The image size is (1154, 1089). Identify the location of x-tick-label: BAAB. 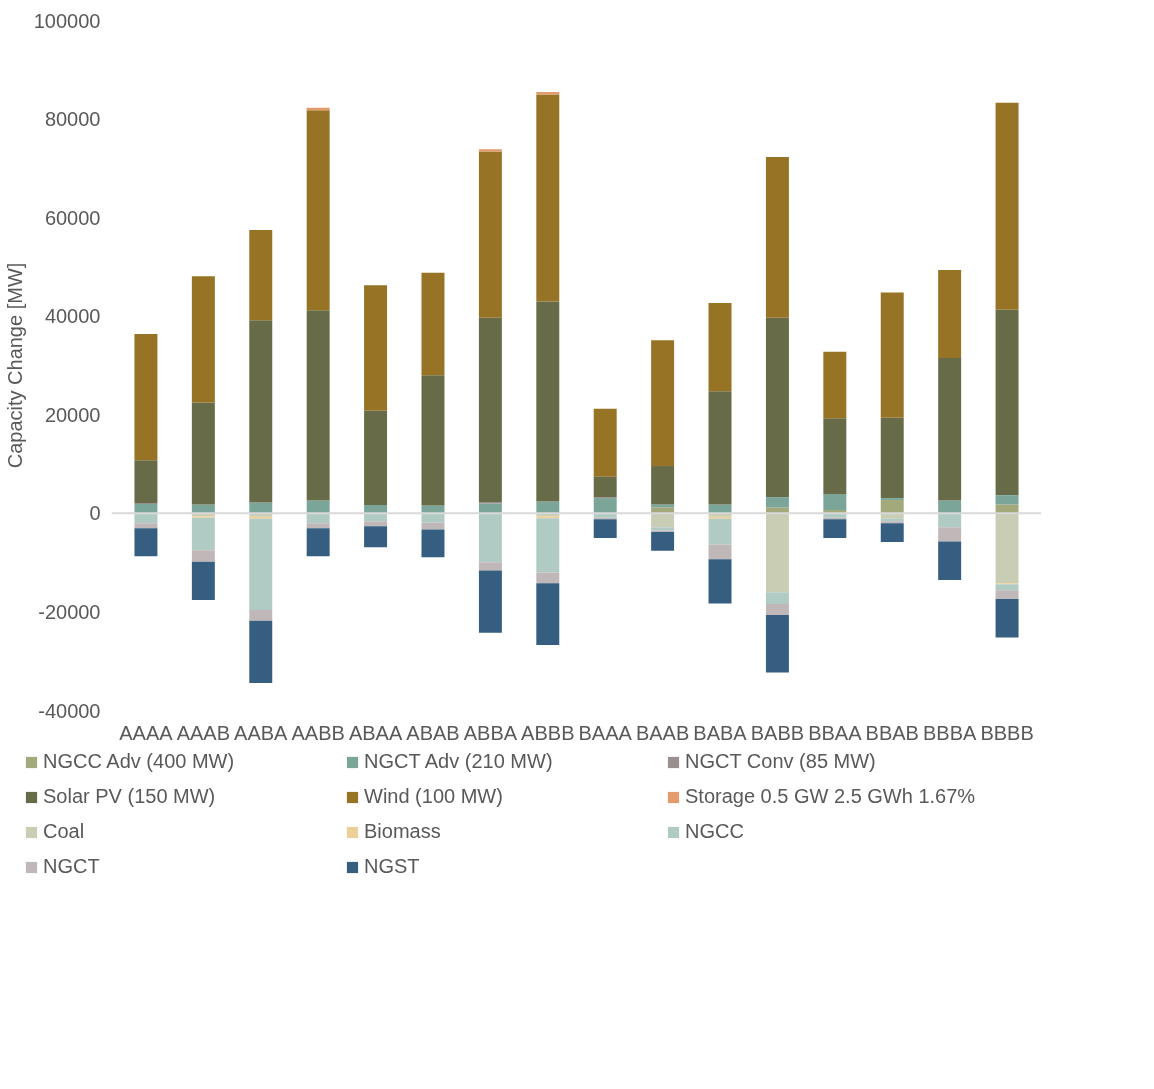
(662, 732).